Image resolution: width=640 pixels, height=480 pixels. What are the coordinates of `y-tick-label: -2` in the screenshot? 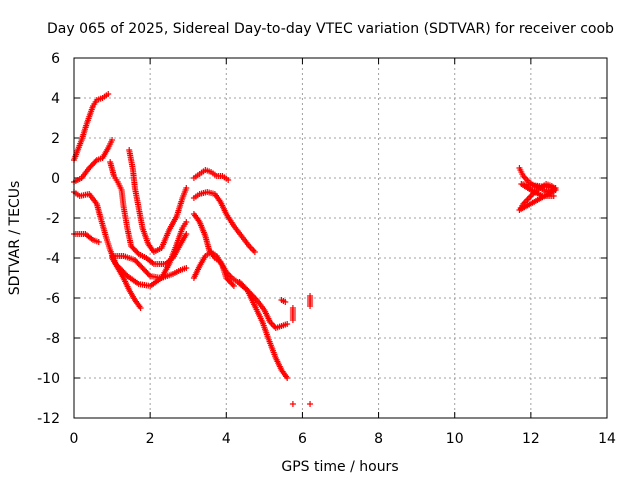 It's located at (53, 219).